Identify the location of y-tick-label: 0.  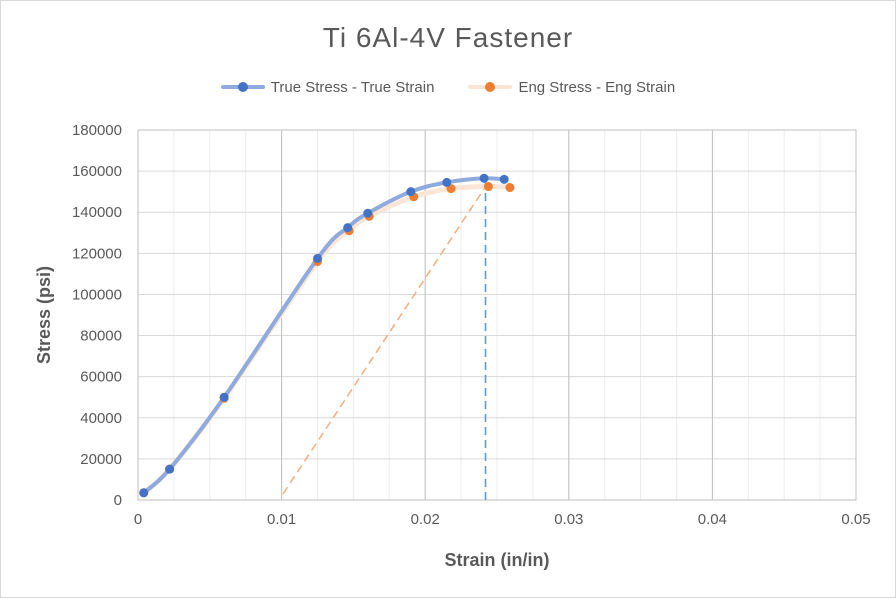
(118, 500).